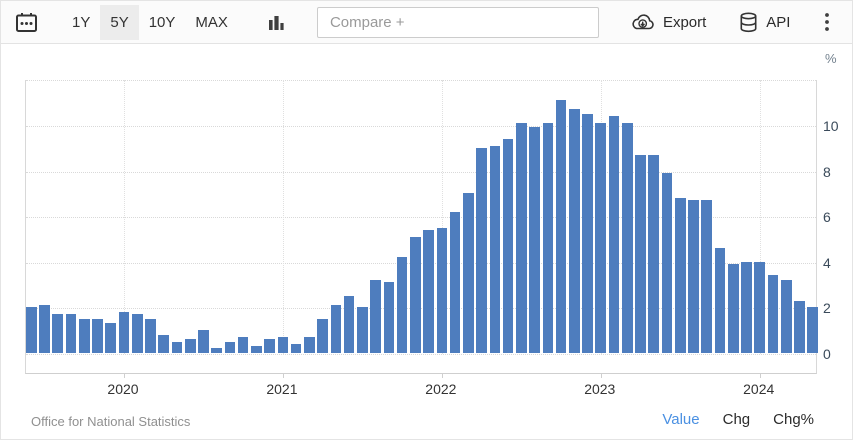  I want to click on api-label: API, so click(778, 22).